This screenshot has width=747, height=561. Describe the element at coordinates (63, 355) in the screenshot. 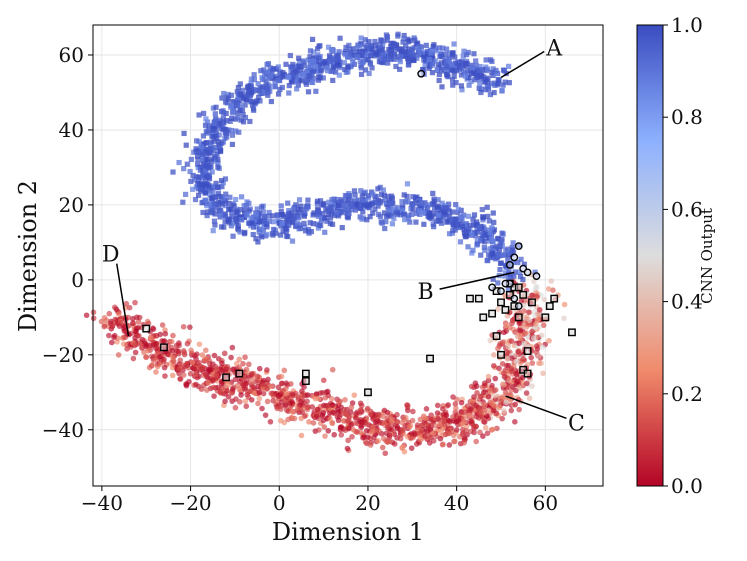

I see `y-tick-label-1: −20` at that location.